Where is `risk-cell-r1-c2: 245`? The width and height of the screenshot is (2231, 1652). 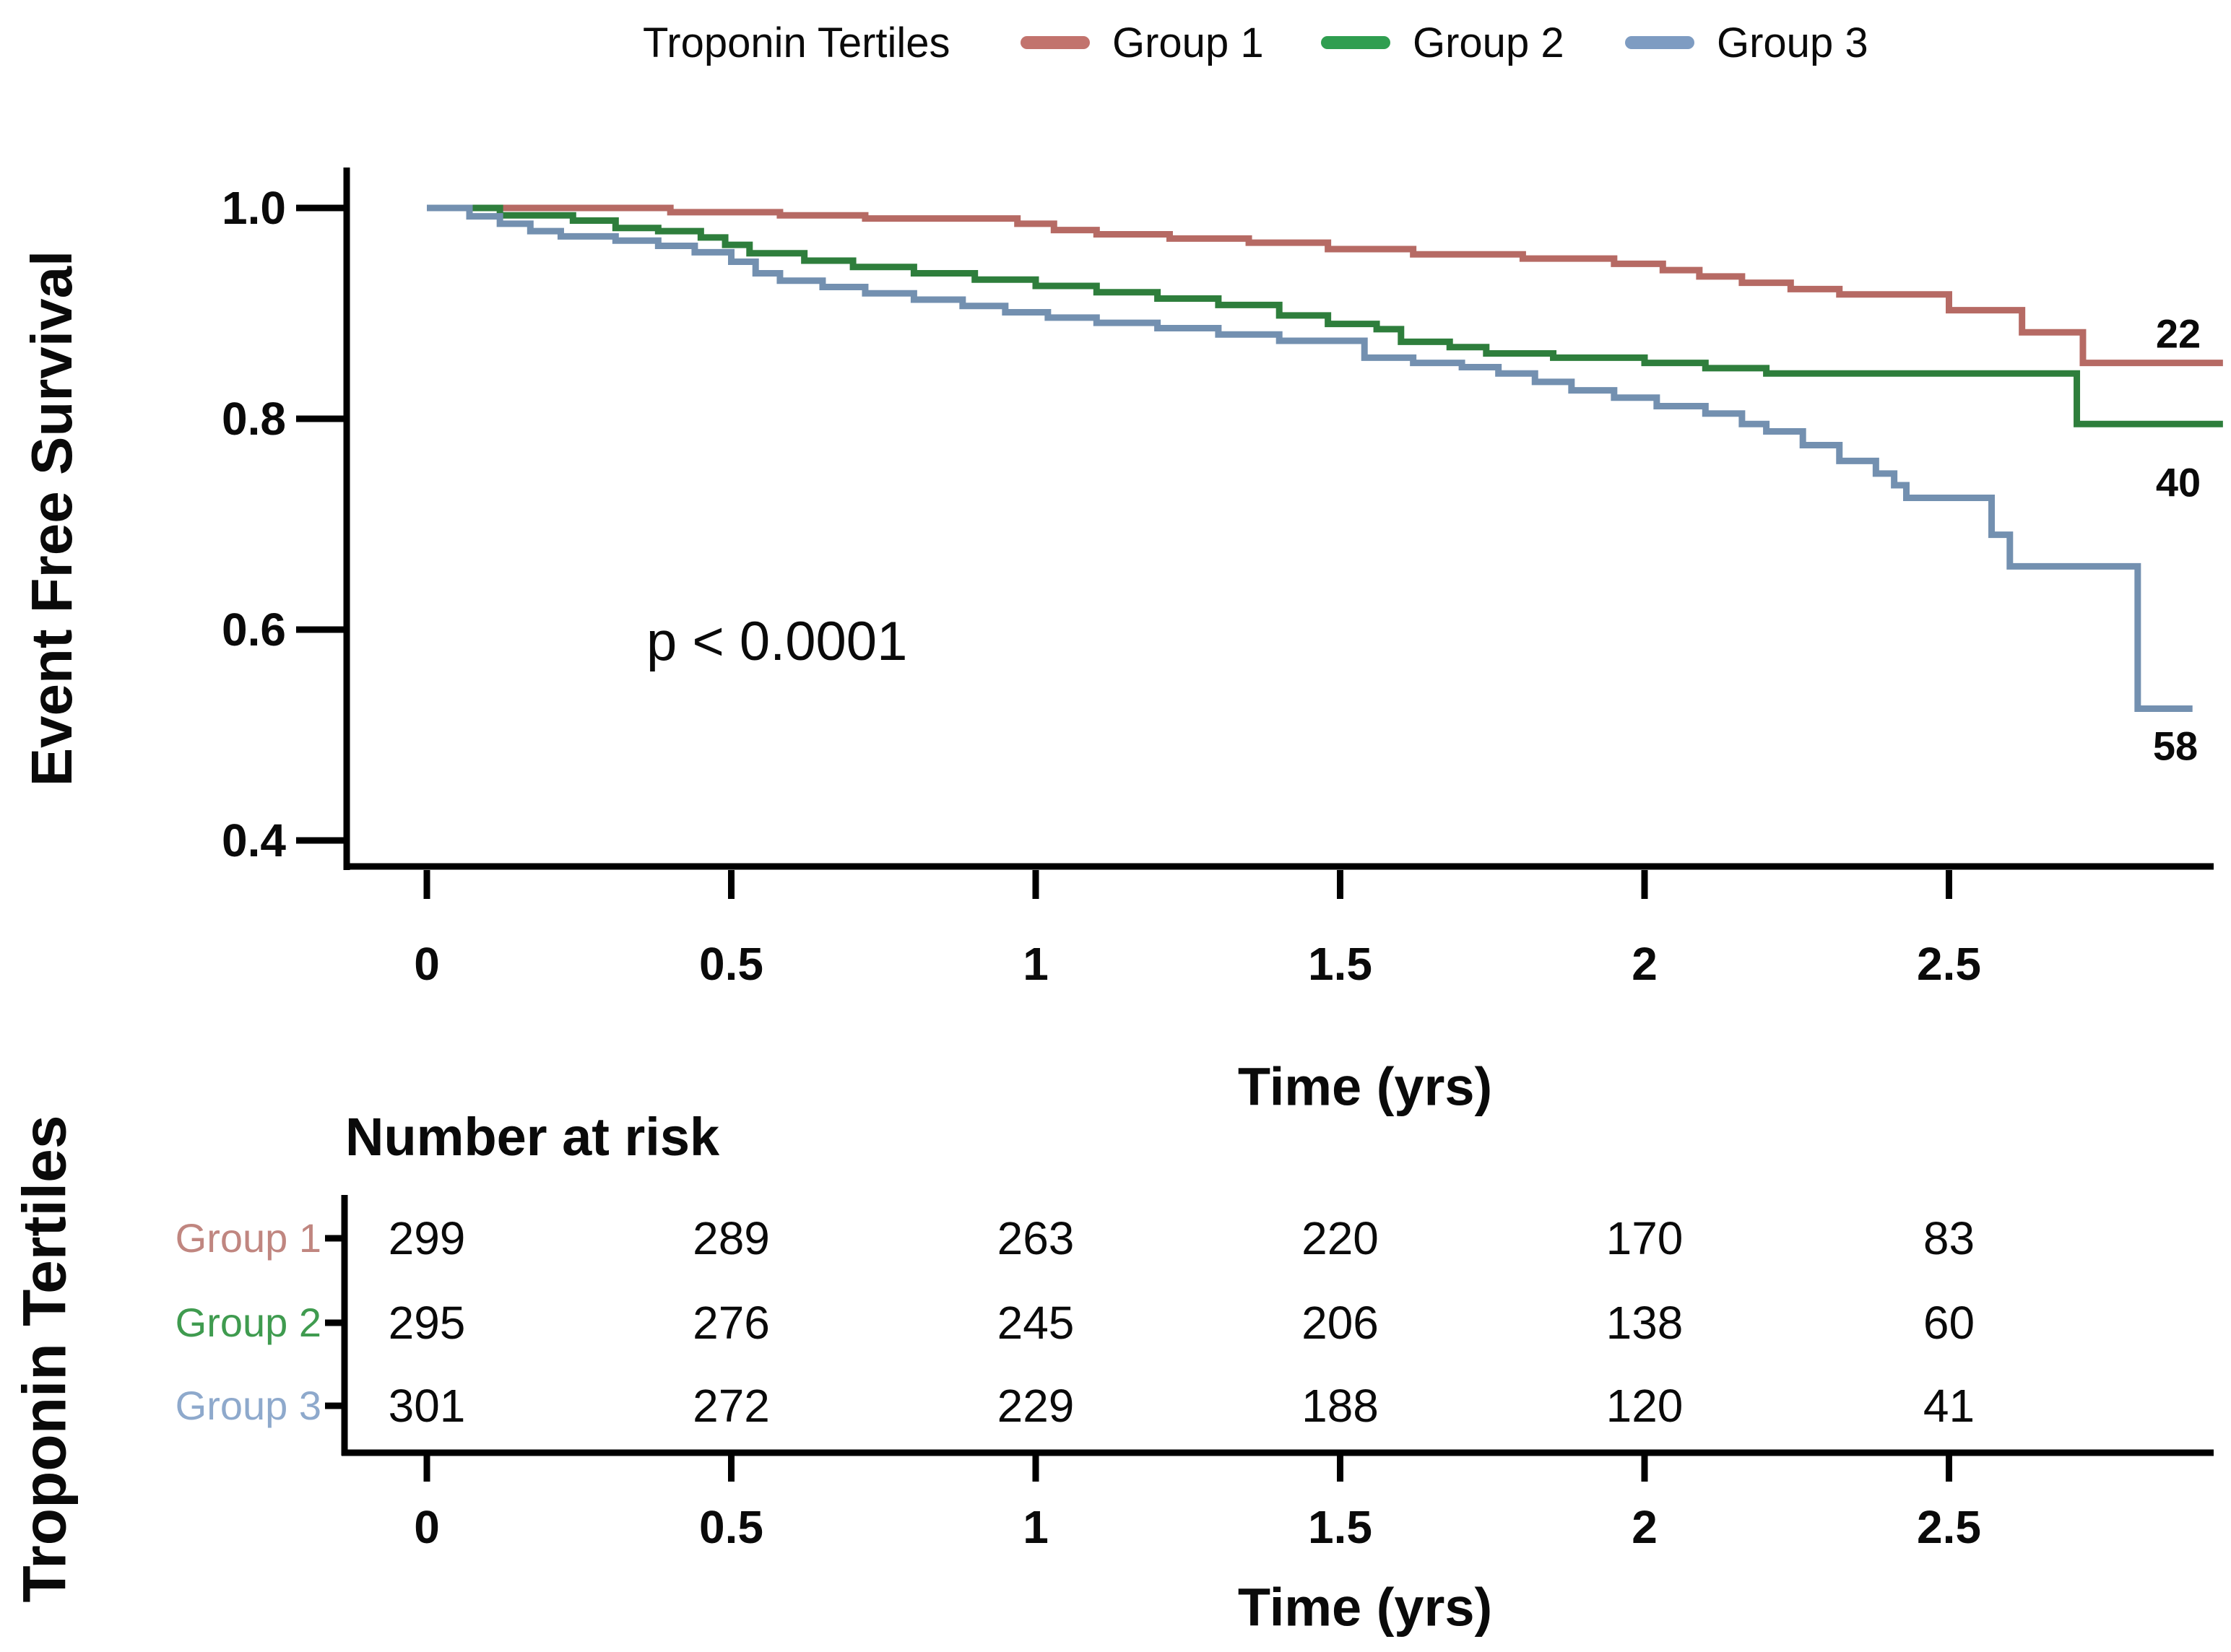
risk-cell-r1-c2: 245 is located at coordinates (1036, 1323).